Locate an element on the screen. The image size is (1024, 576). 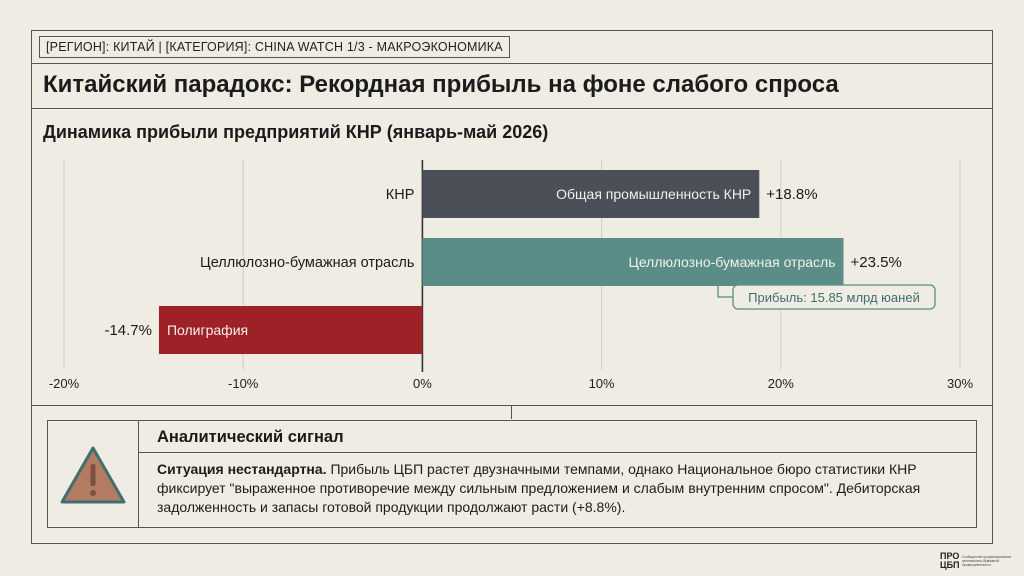
x-tick-label: 20% is located at coordinates (781, 383).